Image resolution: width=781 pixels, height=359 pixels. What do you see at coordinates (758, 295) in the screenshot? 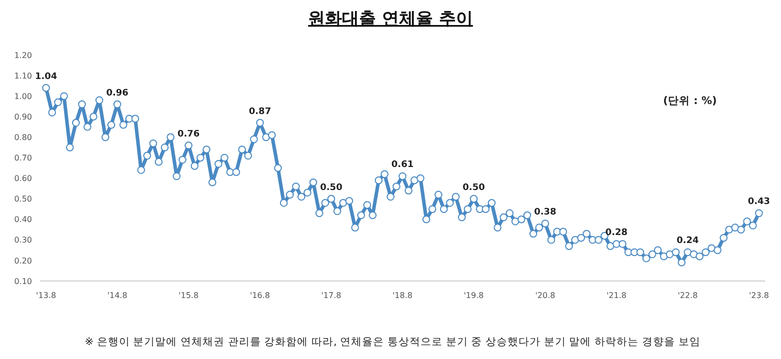
I see `x-tick-label: '23.8` at bounding box center [758, 295].